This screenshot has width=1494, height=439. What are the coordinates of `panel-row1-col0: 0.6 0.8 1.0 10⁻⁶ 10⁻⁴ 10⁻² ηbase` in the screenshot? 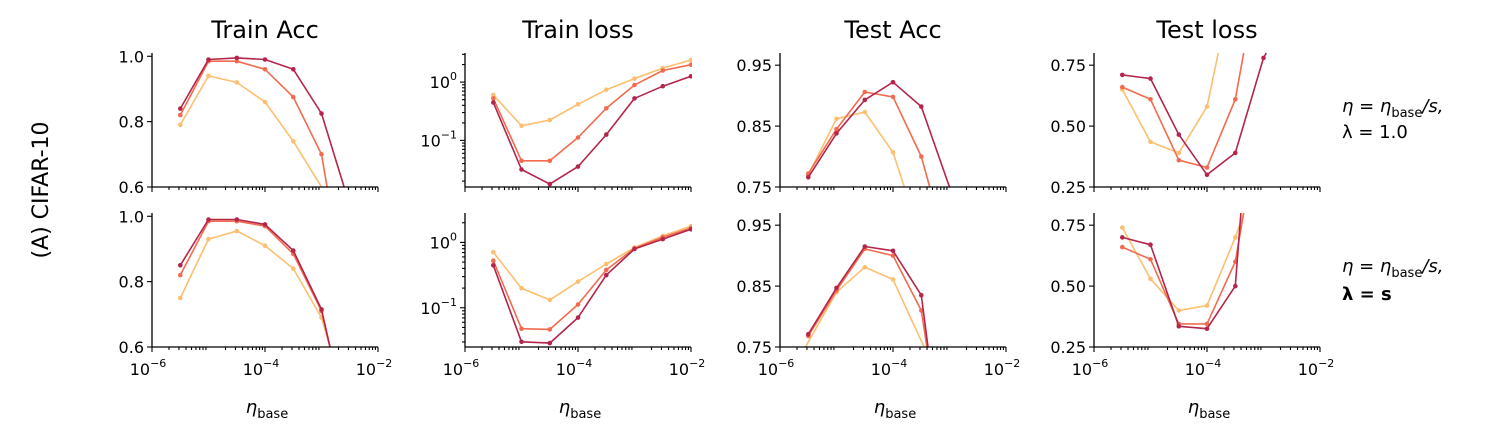 It's located at (256, 314).